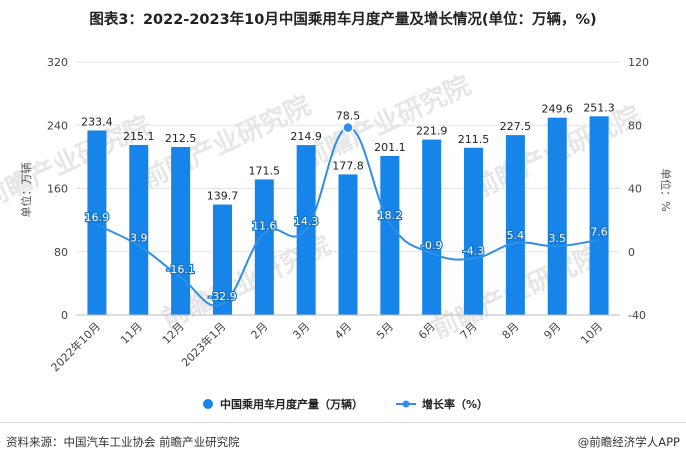 The height and width of the screenshot is (458, 686). Describe the element at coordinates (180, 269) in the screenshot. I see `growth-value-label: -16.1` at that location.